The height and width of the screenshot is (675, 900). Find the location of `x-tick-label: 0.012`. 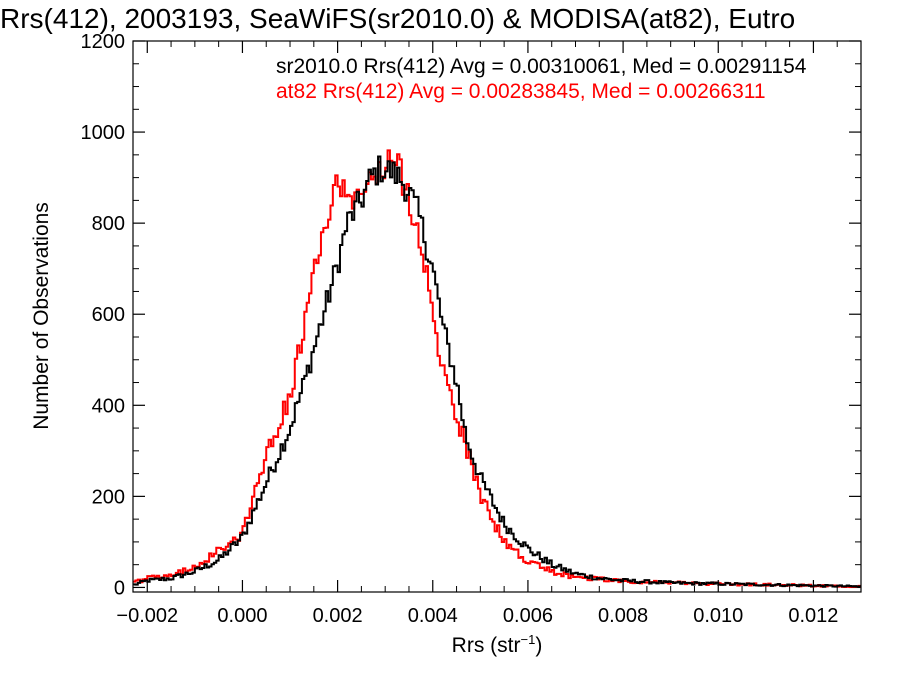

x-tick-label: 0.012 is located at coordinates (813, 616).